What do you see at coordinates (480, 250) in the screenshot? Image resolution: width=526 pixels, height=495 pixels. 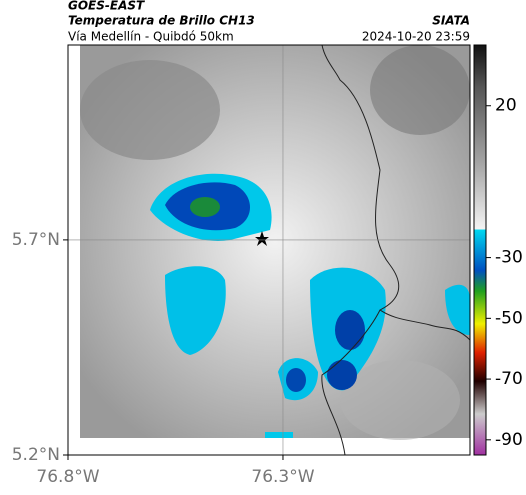 I see `colorbar` at bounding box center [480, 250].